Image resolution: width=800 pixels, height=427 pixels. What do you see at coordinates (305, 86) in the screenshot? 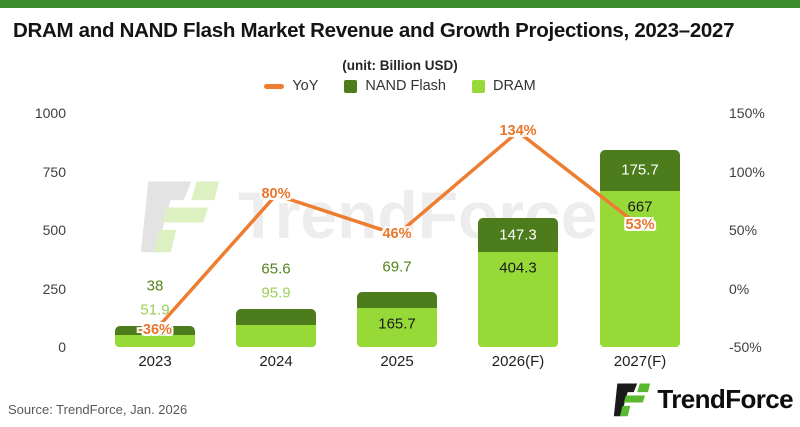
I see `legend-label-yoy: YoY` at bounding box center [305, 86].